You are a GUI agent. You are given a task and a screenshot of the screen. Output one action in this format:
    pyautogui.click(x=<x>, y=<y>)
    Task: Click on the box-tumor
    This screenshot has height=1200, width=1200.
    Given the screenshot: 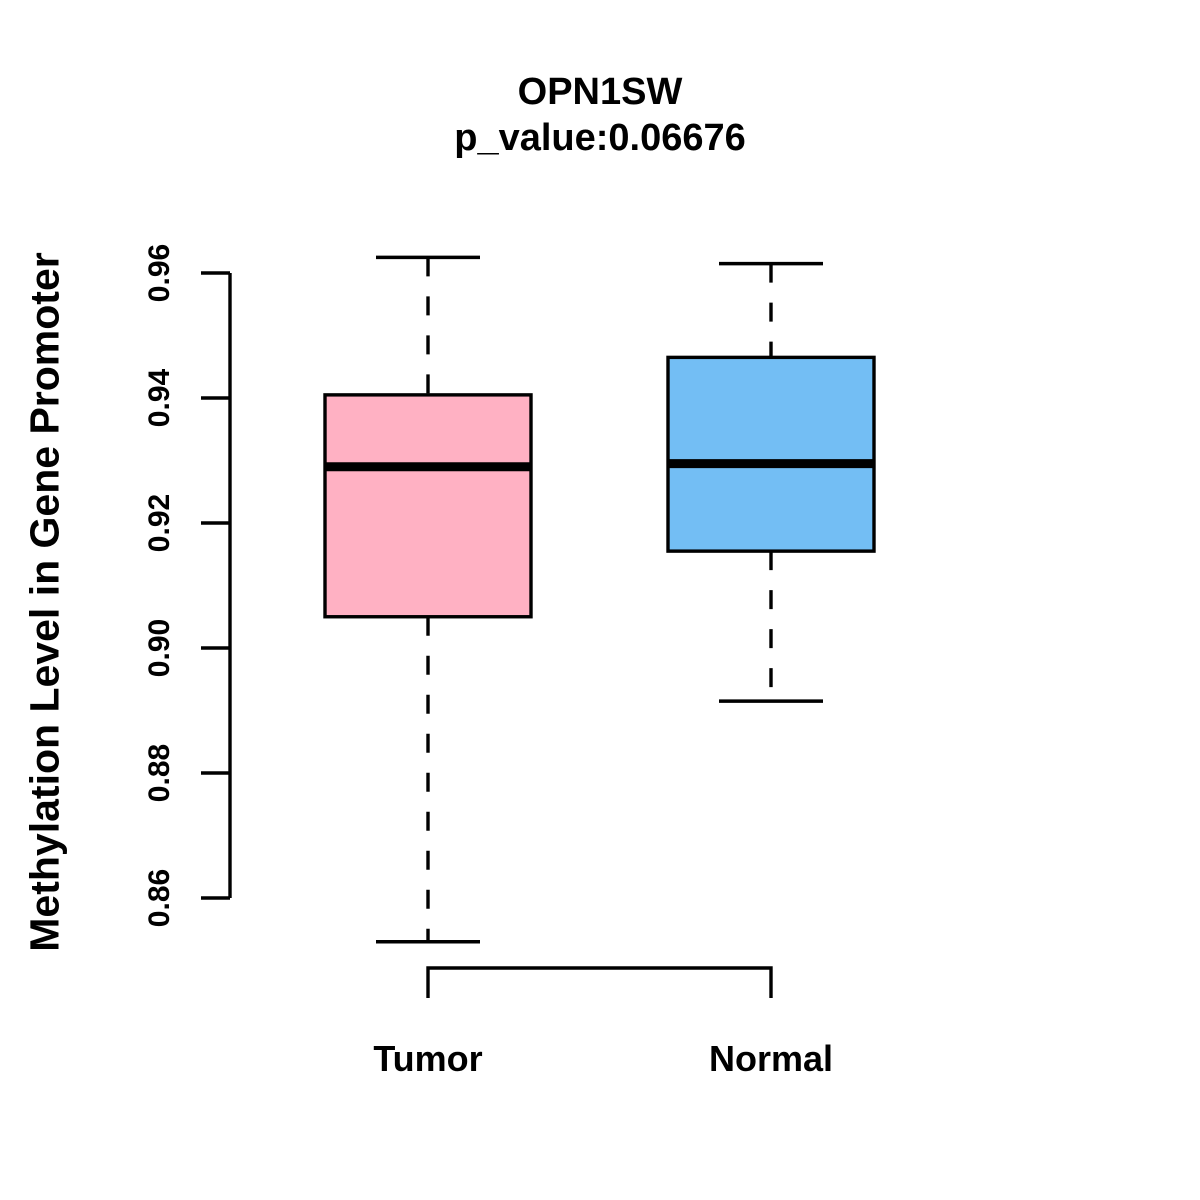 What is the action you would take?
    pyautogui.click(x=428, y=506)
    